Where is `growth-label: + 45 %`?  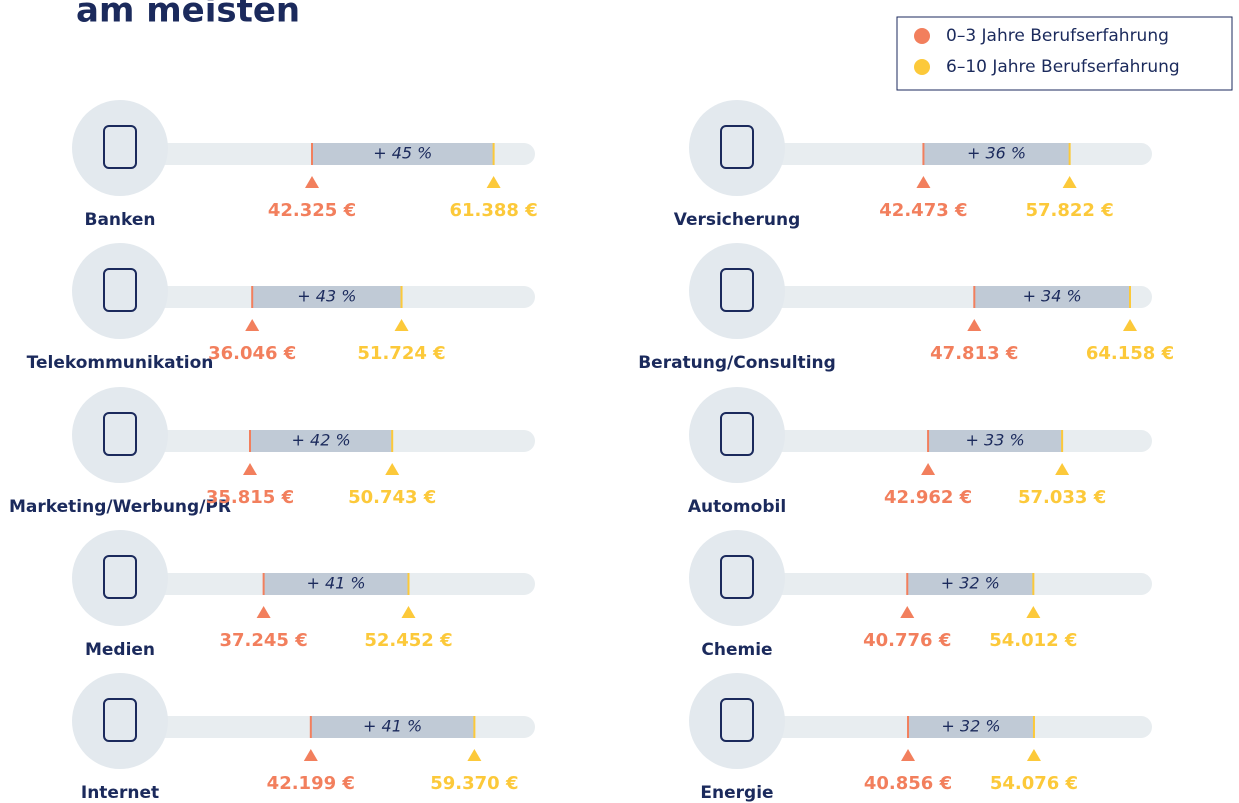
growth-label: + 45 % is located at coordinates (402, 153).